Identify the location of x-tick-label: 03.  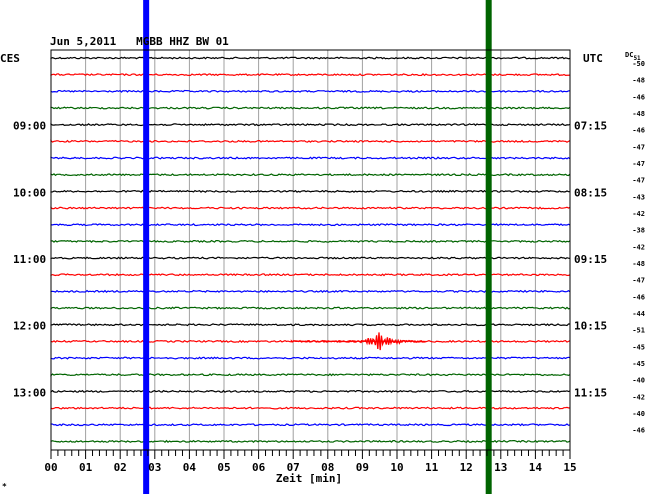
(154, 467).